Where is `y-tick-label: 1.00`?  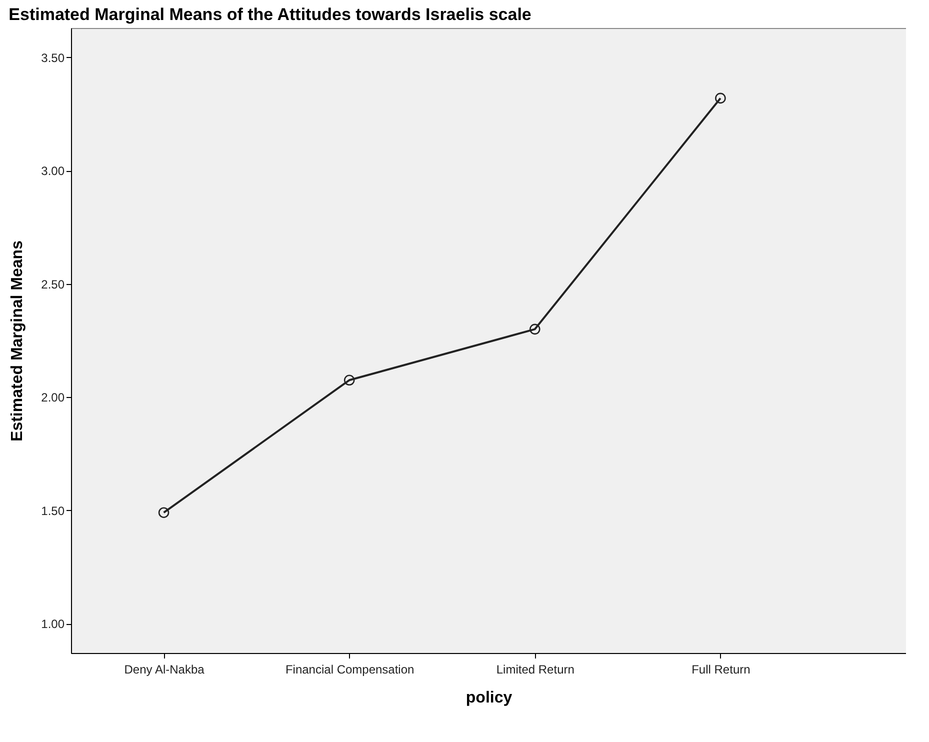 y-tick-label: 1.00 is located at coordinates (53, 624).